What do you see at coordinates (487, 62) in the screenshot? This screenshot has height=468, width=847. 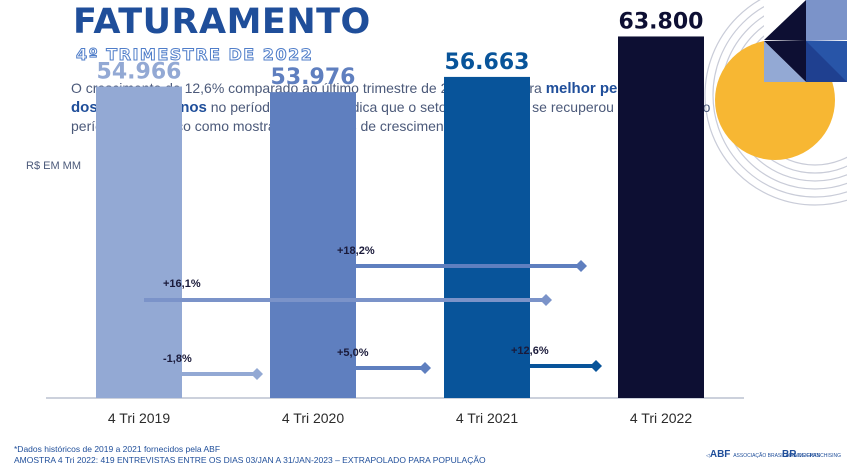 I see `bar-value-label-3: 56.663` at bounding box center [487, 62].